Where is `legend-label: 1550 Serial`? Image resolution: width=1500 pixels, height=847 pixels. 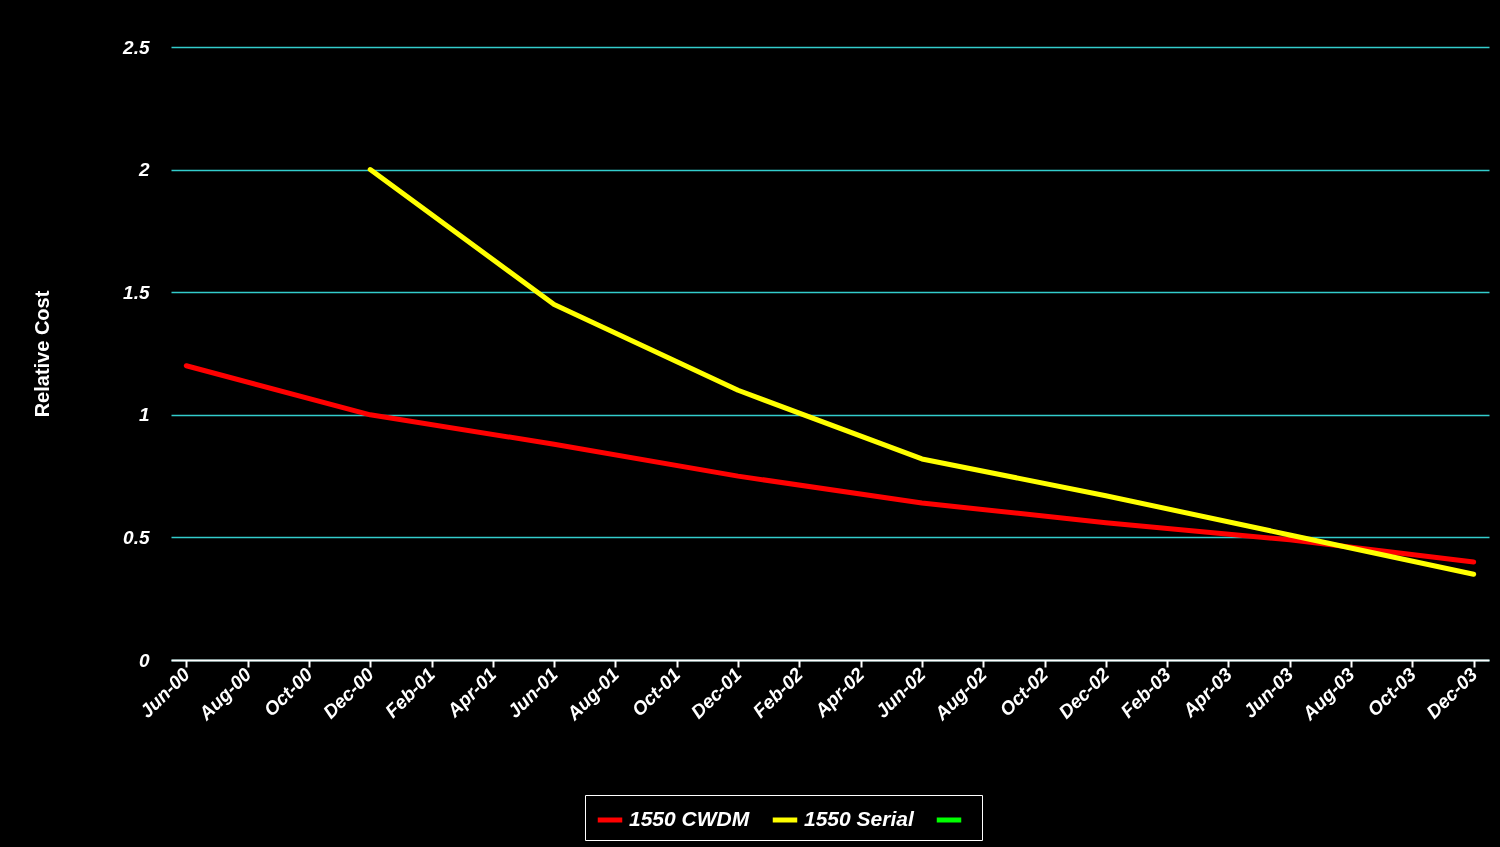 legend-label: 1550 Serial is located at coordinates (859, 818).